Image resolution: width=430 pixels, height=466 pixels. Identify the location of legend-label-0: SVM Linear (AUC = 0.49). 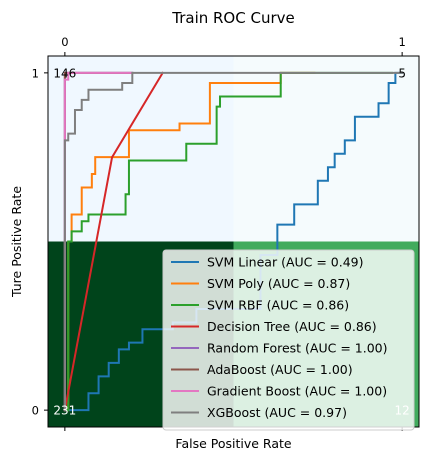
(285, 262).